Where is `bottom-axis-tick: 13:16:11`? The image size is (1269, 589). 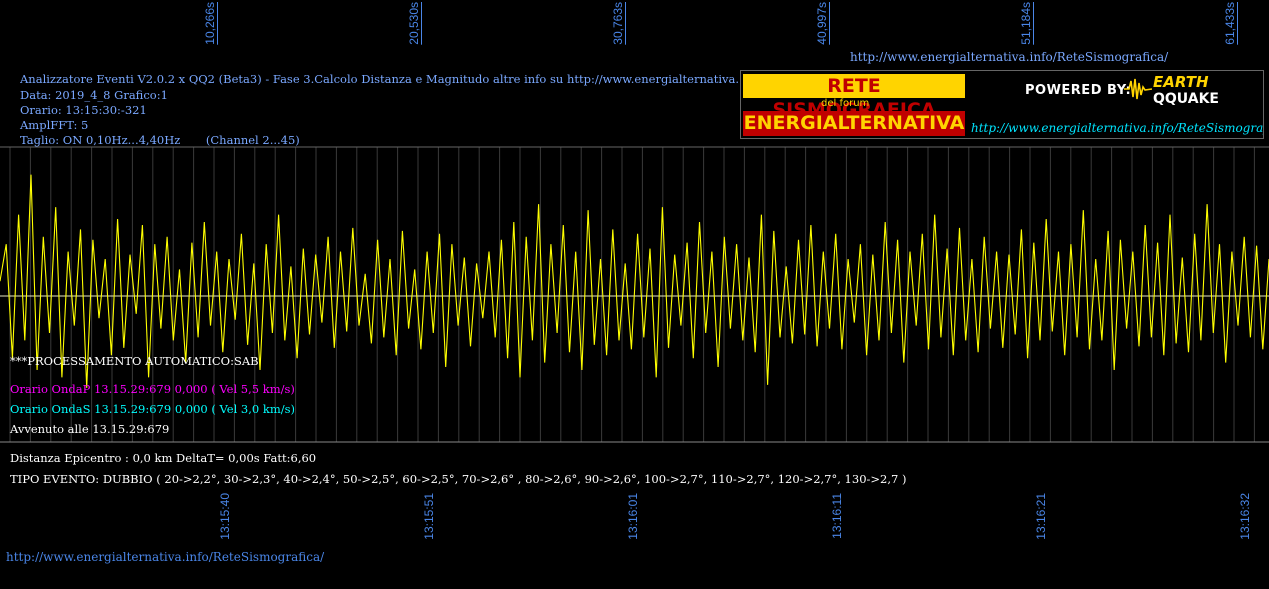
bottom-axis-tick: 13:16:11 is located at coordinates (837, 516).